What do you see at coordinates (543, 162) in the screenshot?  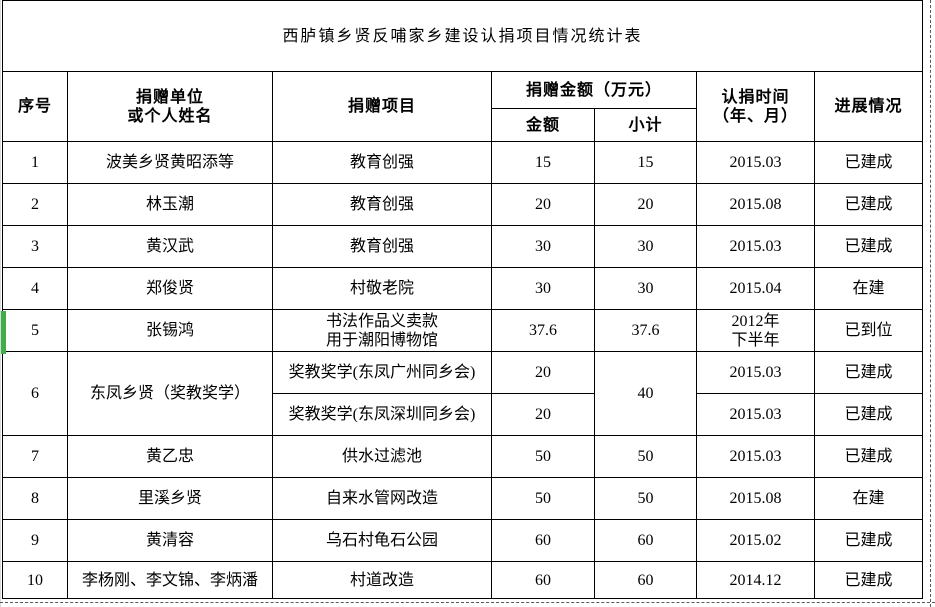 I see `amount-cell: 15` at bounding box center [543, 162].